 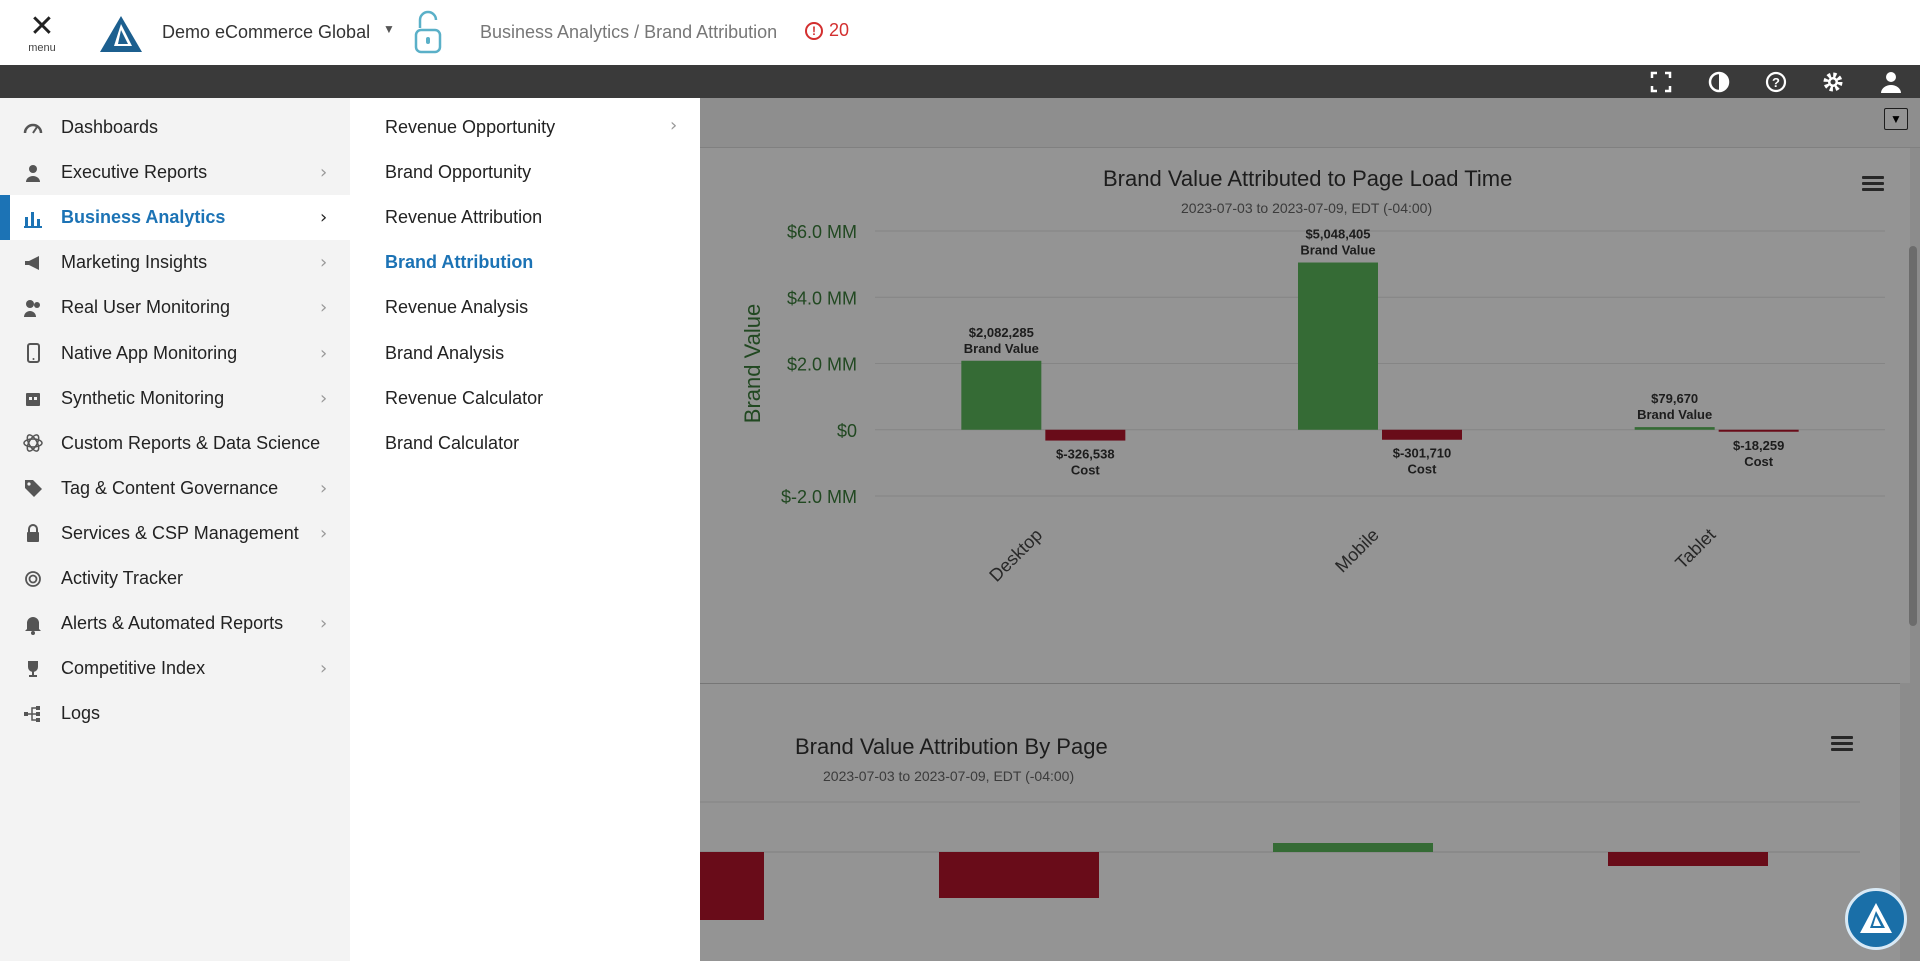 I want to click on user-icon, so click(x=1891, y=82).